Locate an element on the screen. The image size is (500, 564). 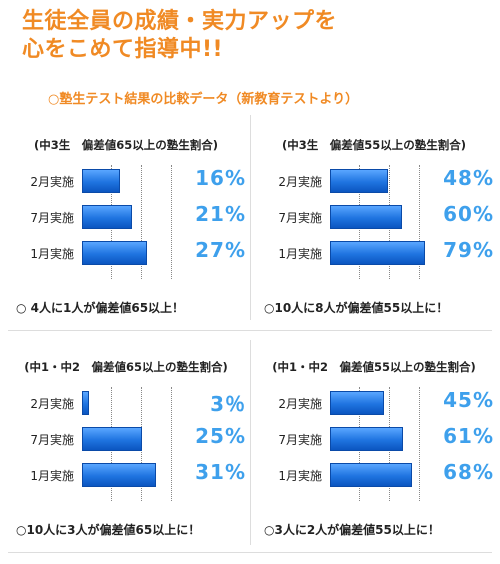
chart-row: 7月実施 61% is located at coordinates (374, 438).